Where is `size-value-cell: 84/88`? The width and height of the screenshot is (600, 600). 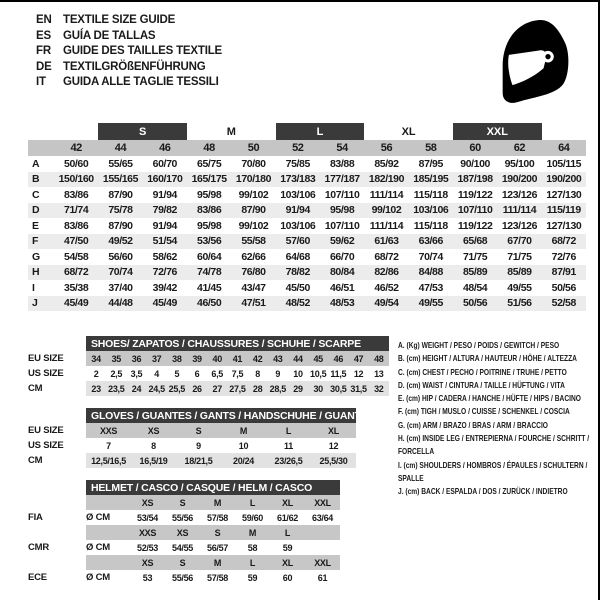 size-value-cell: 84/88 is located at coordinates (430, 272).